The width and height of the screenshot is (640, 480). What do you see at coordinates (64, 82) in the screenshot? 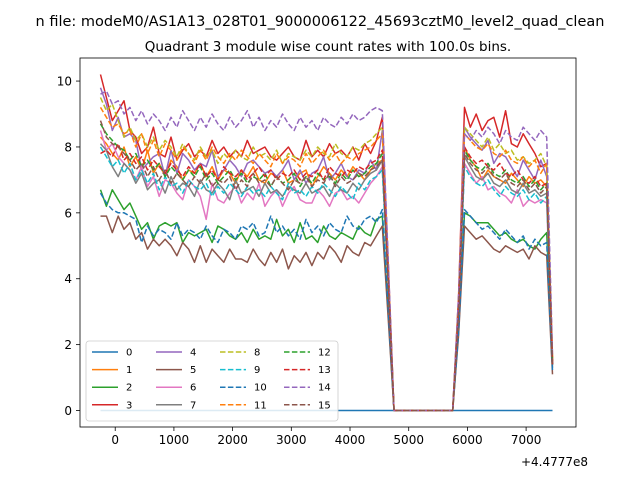
I see `y-tick-label: 10` at bounding box center [64, 82].